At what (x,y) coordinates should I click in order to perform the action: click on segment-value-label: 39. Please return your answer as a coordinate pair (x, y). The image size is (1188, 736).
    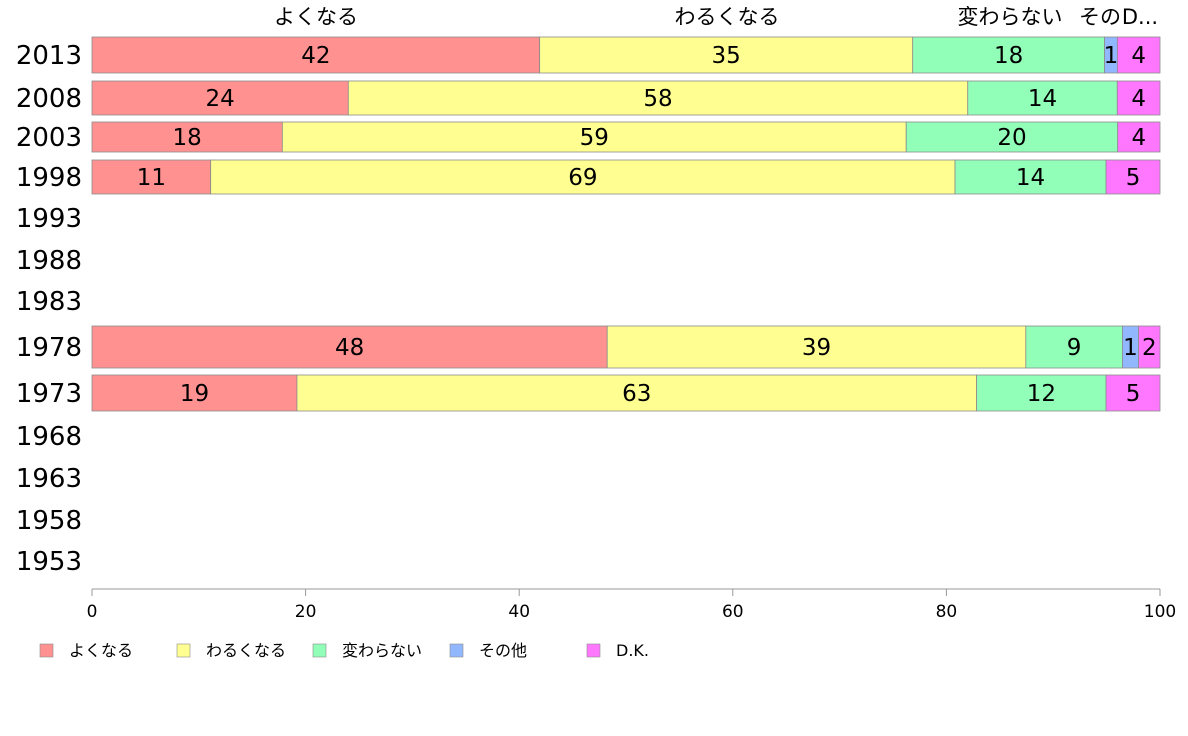
    Looking at the image, I should click on (816, 348).